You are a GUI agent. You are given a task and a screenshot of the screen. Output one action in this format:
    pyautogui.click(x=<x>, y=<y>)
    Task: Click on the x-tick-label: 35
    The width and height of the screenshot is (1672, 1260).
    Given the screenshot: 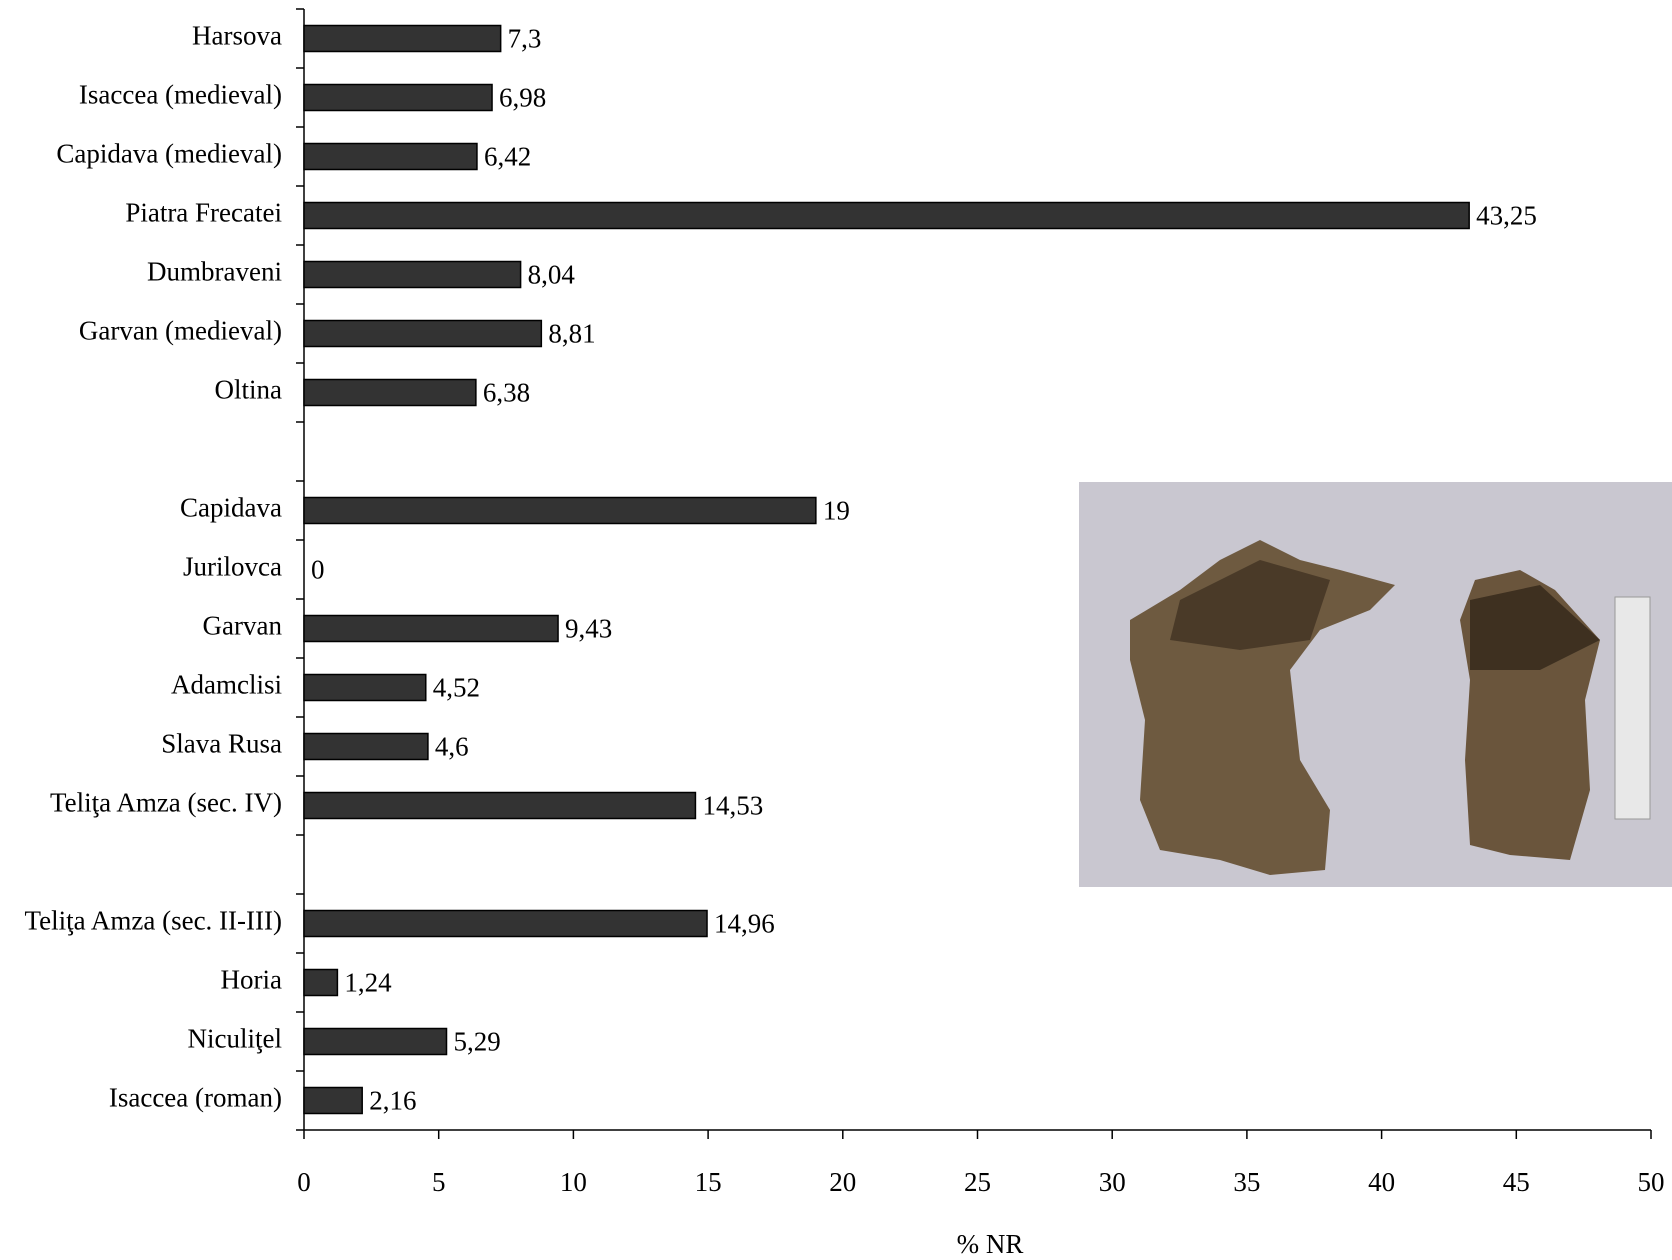 What is the action you would take?
    pyautogui.click(x=1246, y=1182)
    